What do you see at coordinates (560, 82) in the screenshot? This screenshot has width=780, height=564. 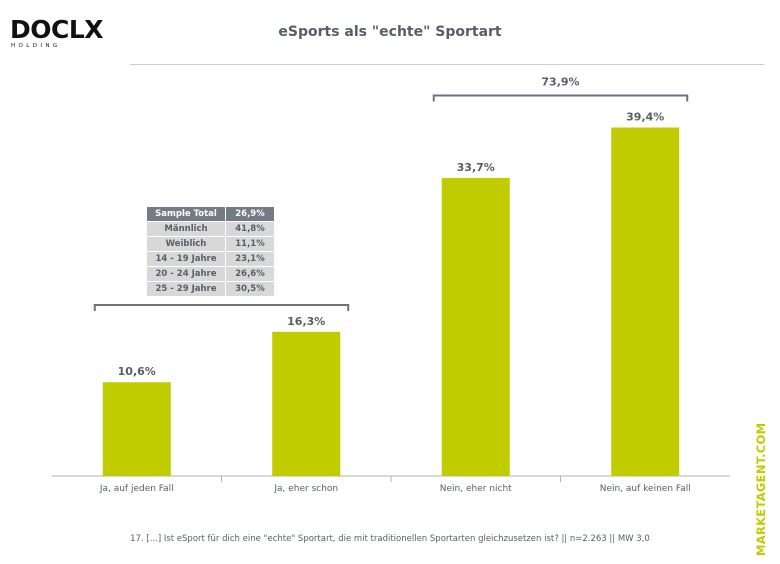 I see `group-total-label: 73,9%` at bounding box center [560, 82].